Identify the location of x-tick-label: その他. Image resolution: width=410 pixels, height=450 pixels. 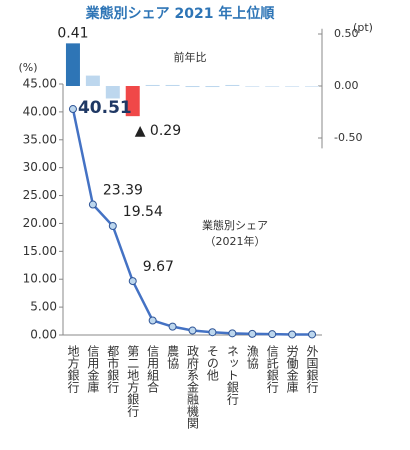
(212, 363).